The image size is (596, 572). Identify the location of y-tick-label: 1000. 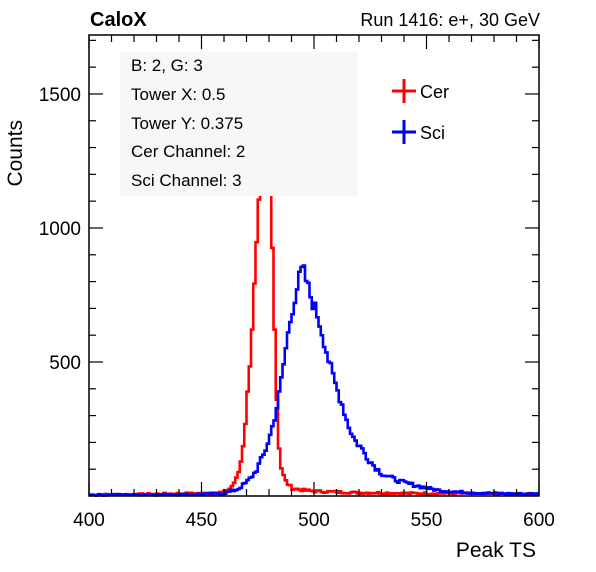
(60, 229).